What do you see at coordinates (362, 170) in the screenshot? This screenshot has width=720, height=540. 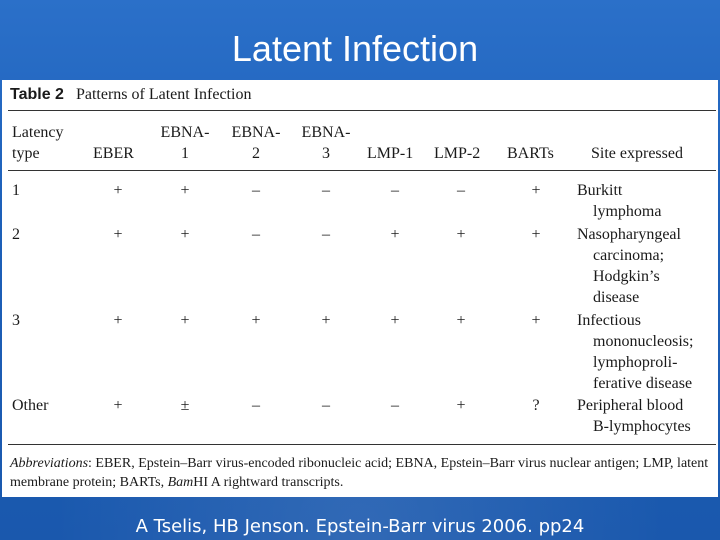 I see `header-rule` at bounding box center [362, 170].